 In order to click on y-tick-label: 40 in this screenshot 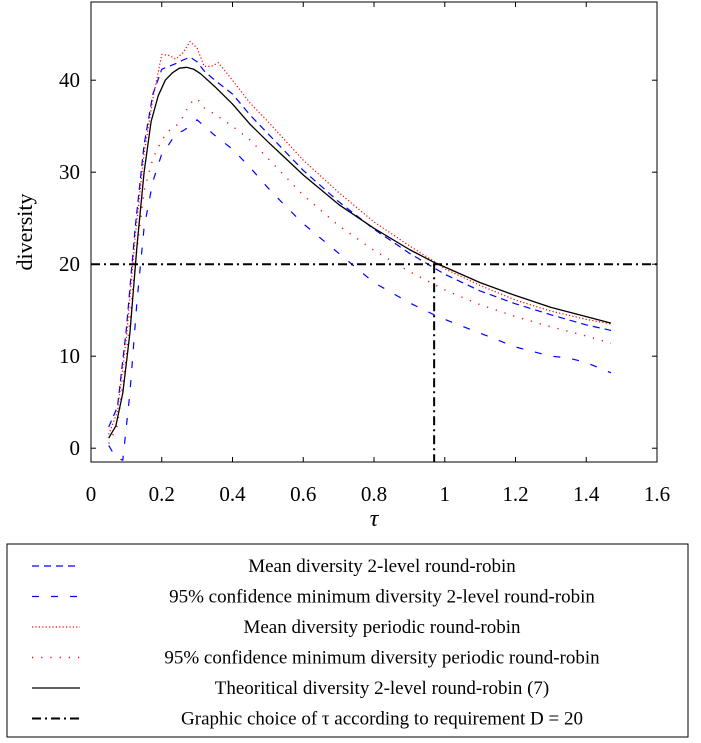, I will do `click(69, 80)`.